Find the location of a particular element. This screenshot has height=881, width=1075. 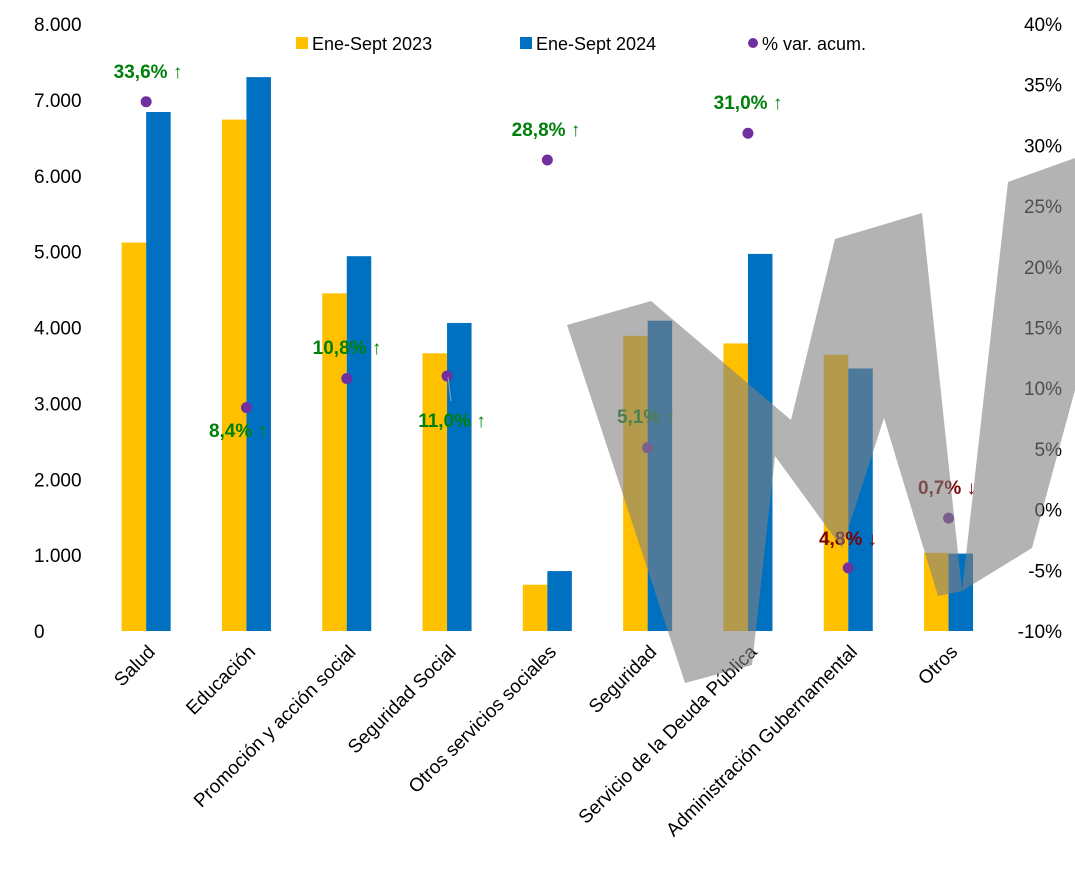

category-label: Seguridad Social is located at coordinates (402, 700).